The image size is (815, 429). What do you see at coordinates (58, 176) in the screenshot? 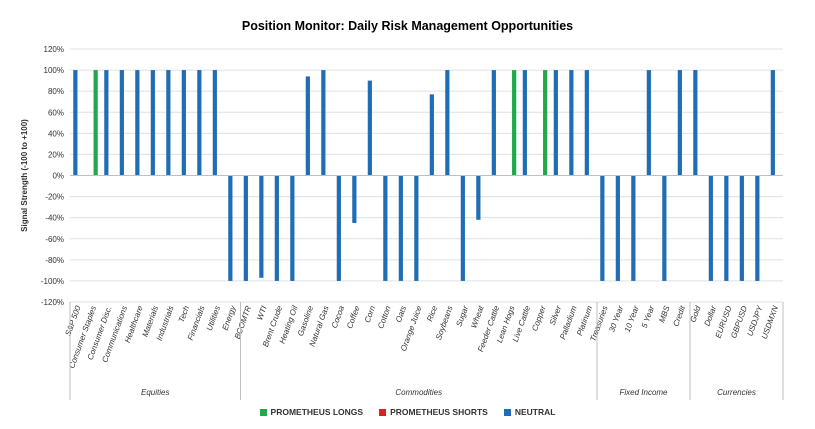
I see `y-tick-label: 0%` at bounding box center [58, 176].